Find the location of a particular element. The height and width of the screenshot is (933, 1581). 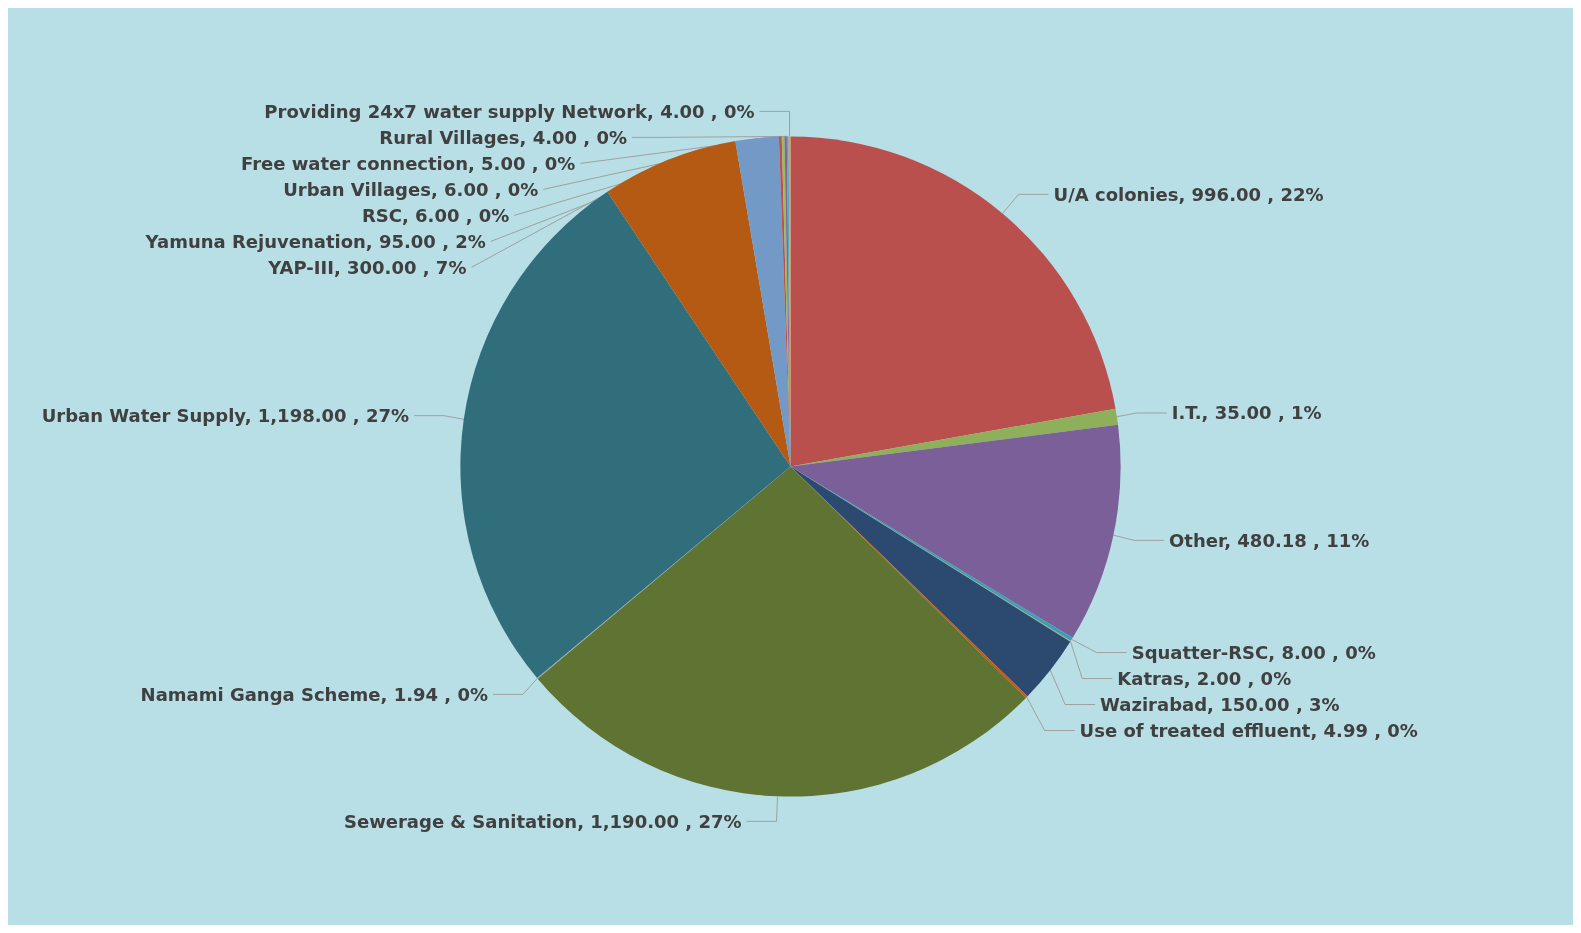

slice-label: Urban Water Supply, 1,198.00 , 27% is located at coordinates (225, 416).